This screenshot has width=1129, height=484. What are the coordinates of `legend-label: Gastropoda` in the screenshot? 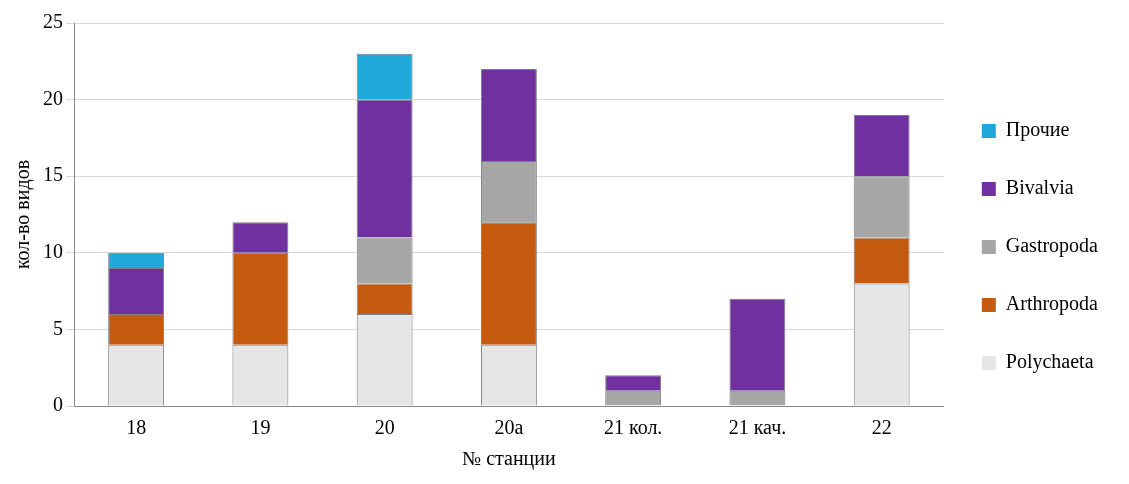 It's located at (1052, 246).